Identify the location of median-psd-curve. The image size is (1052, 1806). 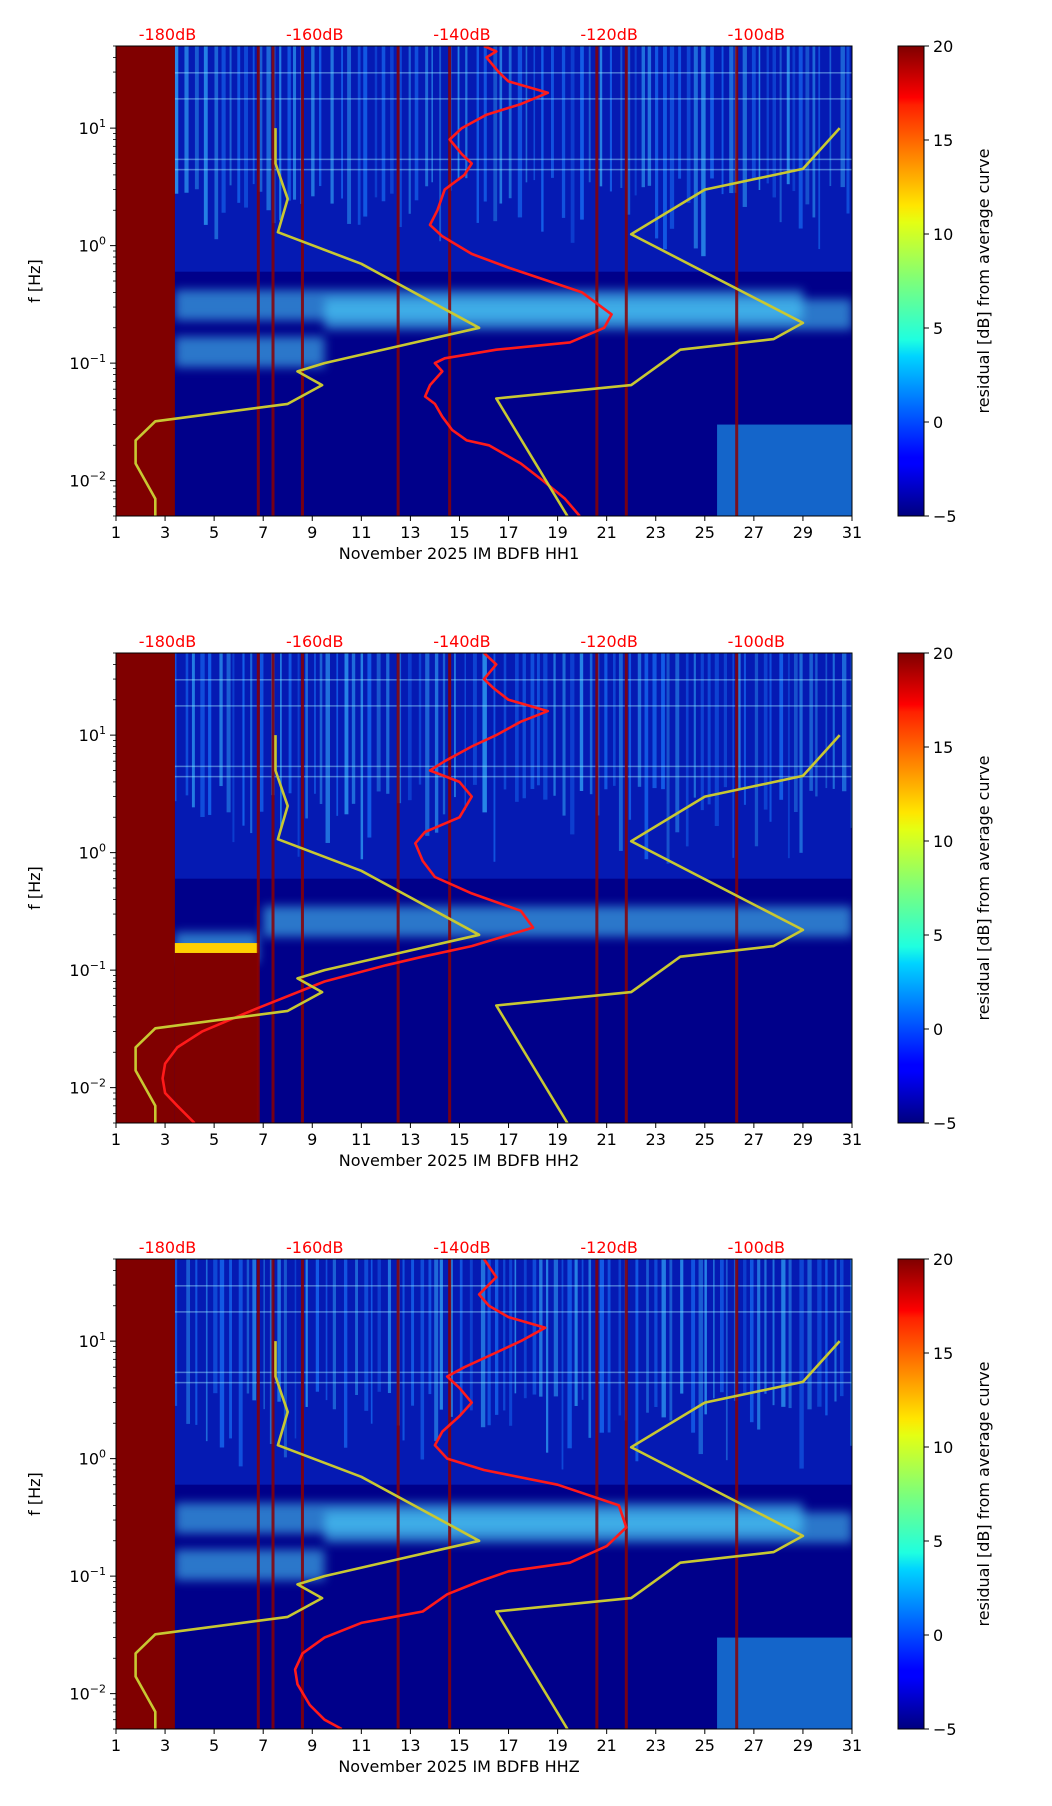
(355, 888).